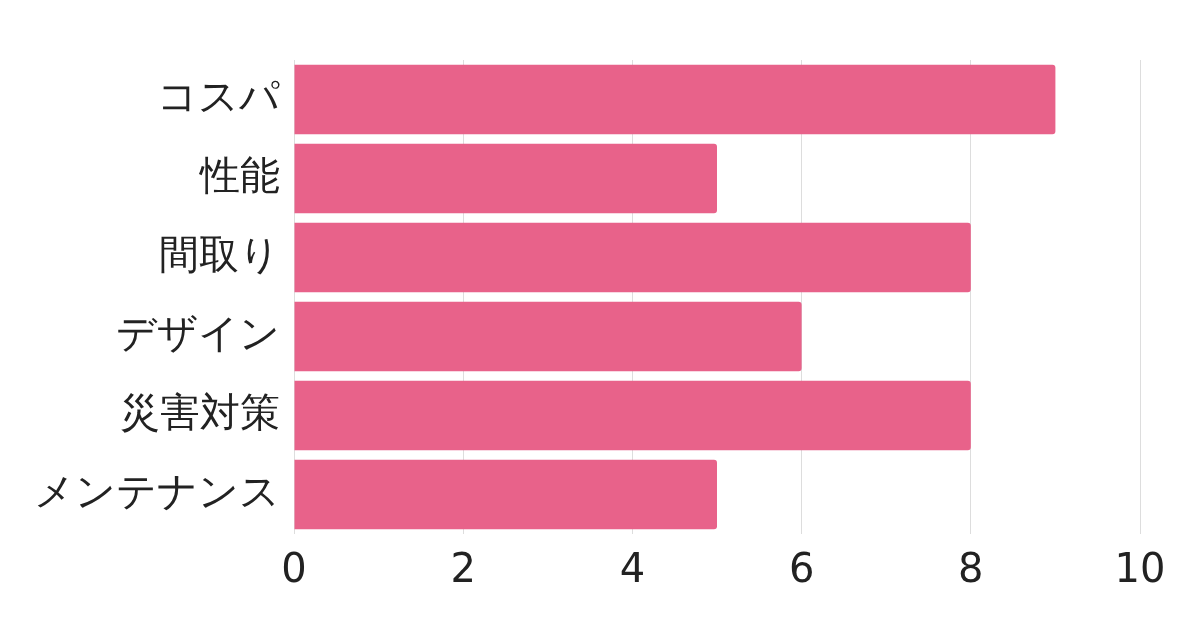 This screenshot has height=630, width=1200. I want to click on y-tick-label: コスパ, so click(218, 95).